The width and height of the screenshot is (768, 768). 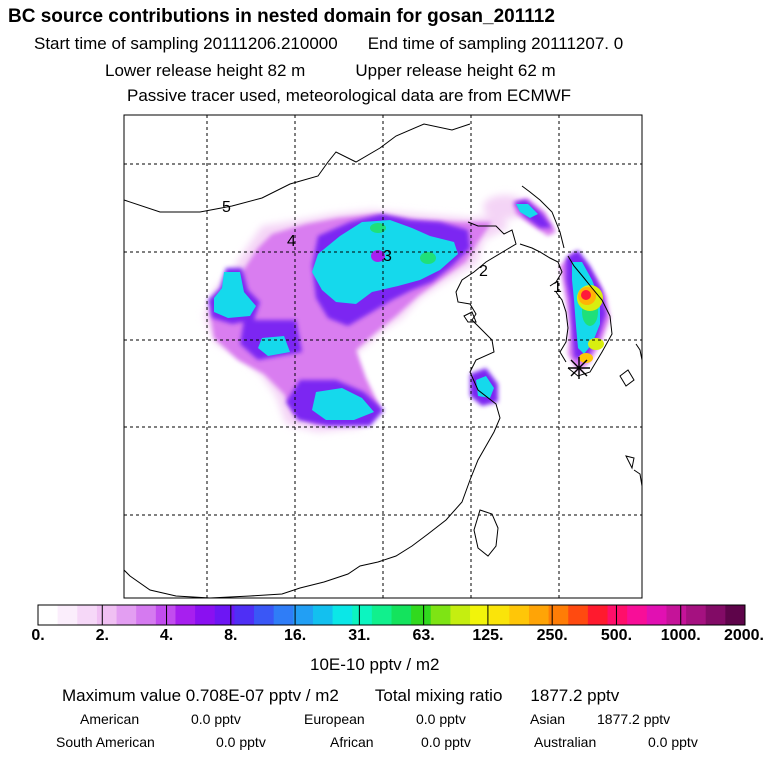 What do you see at coordinates (483, 271) in the screenshot?
I see `region-label-2: 2` at bounding box center [483, 271].